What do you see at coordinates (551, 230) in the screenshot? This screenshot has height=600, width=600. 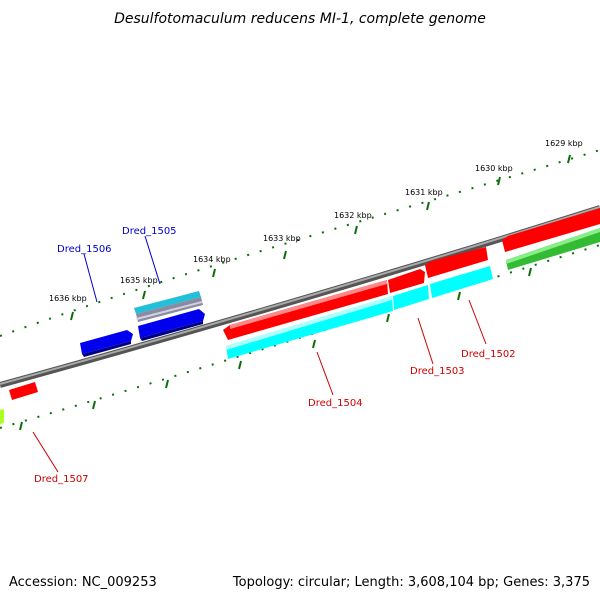 I see `gene-red-right` at bounding box center [551, 230].